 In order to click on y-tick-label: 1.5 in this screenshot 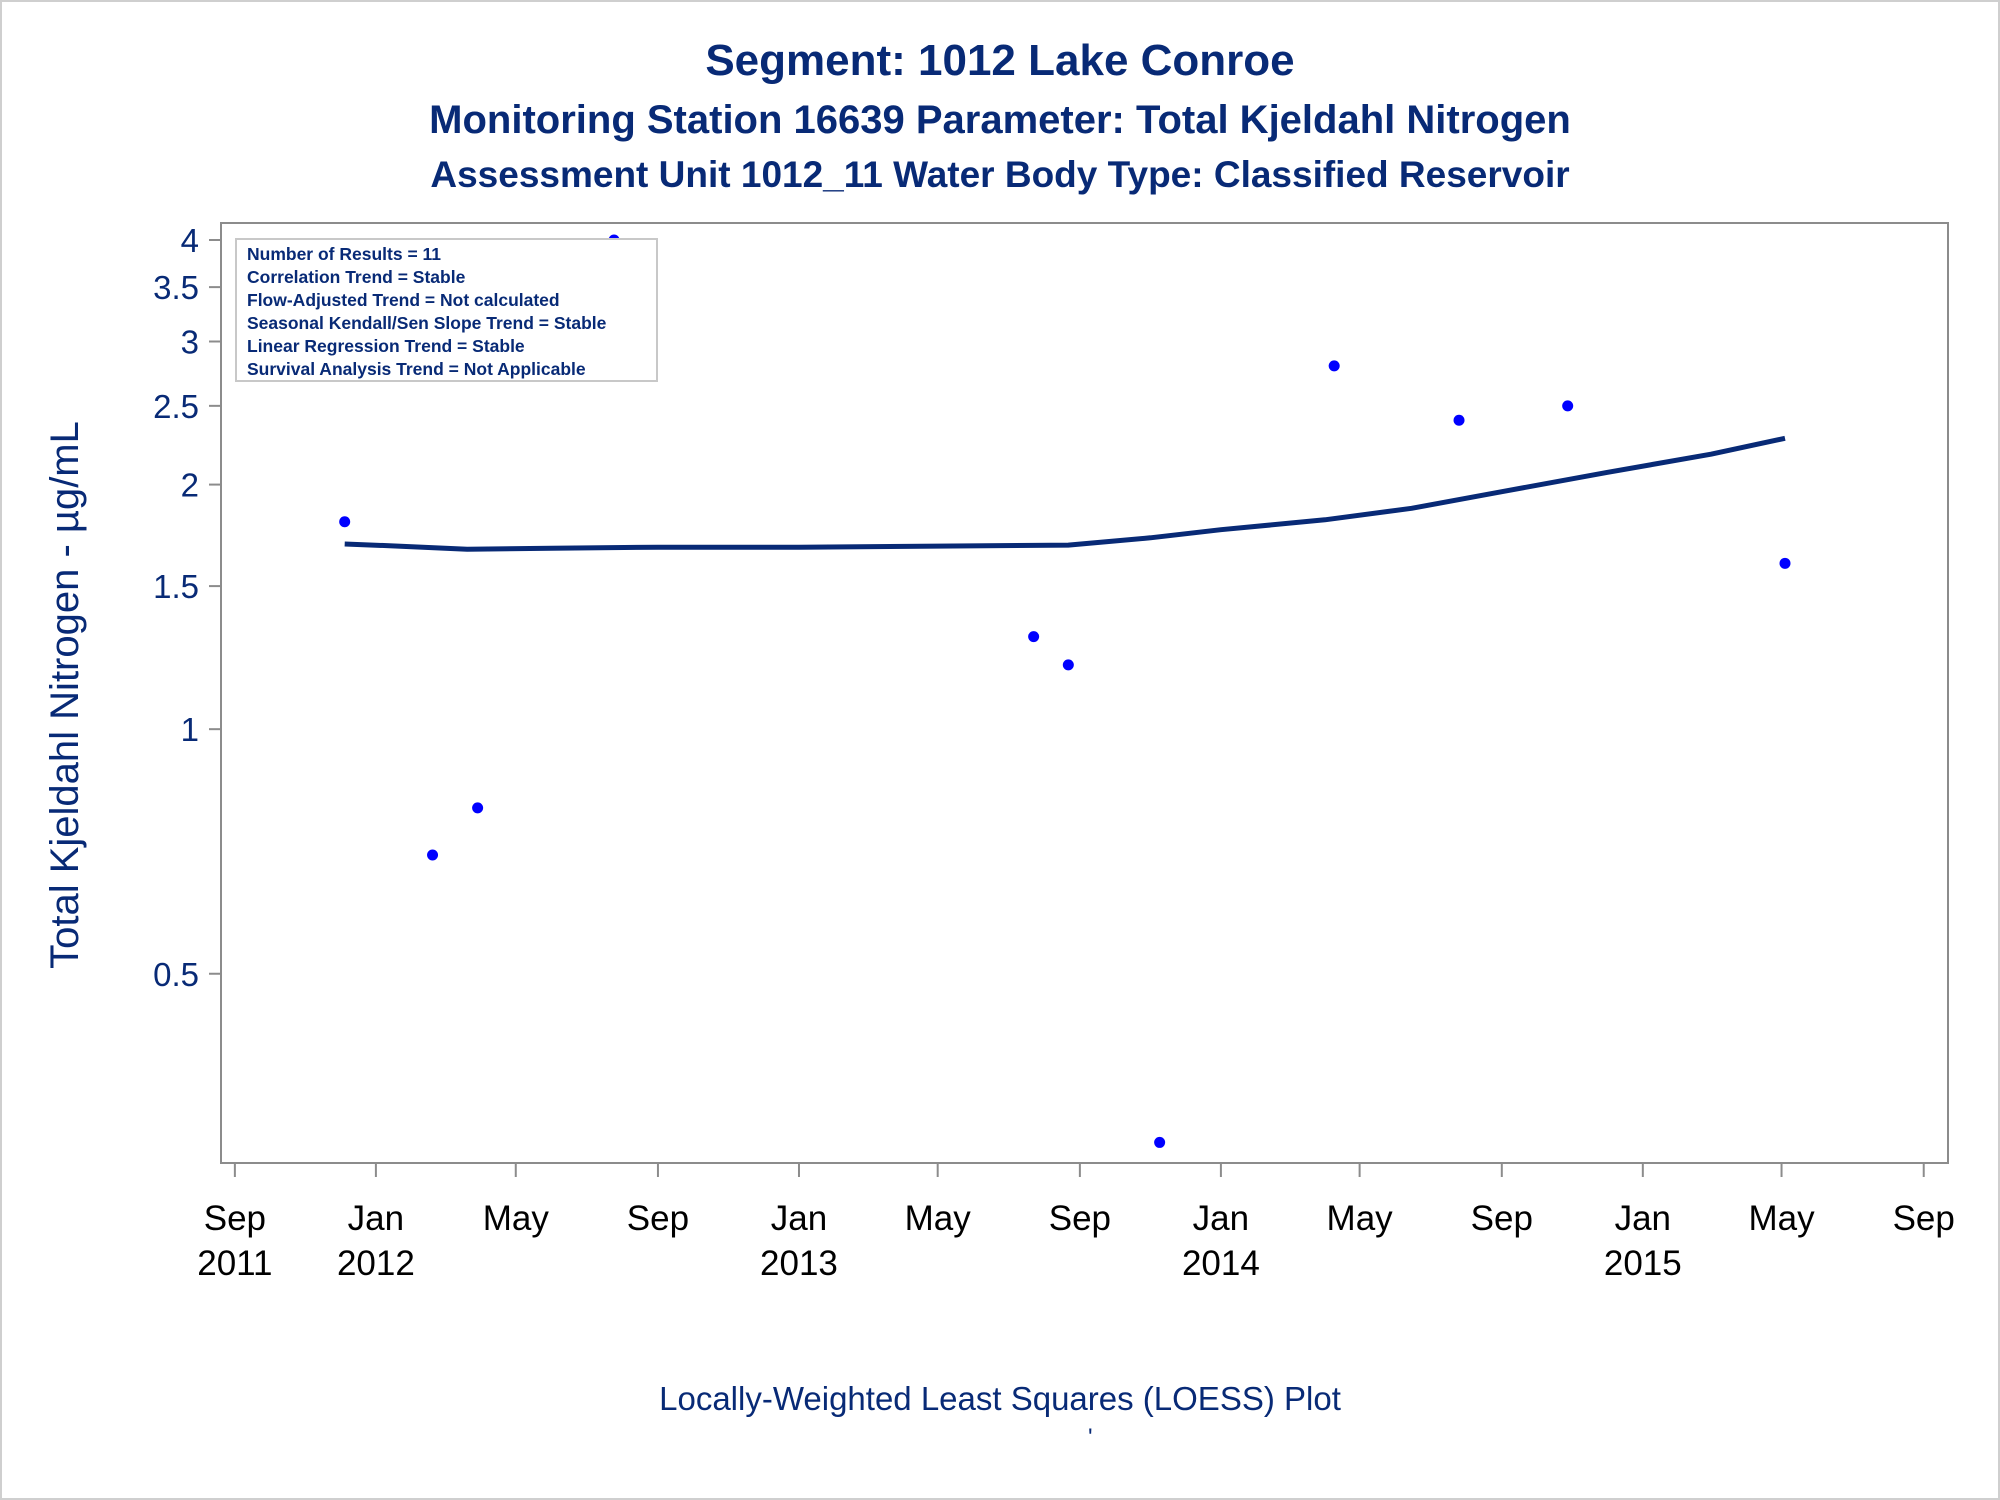, I will do `click(176, 586)`.